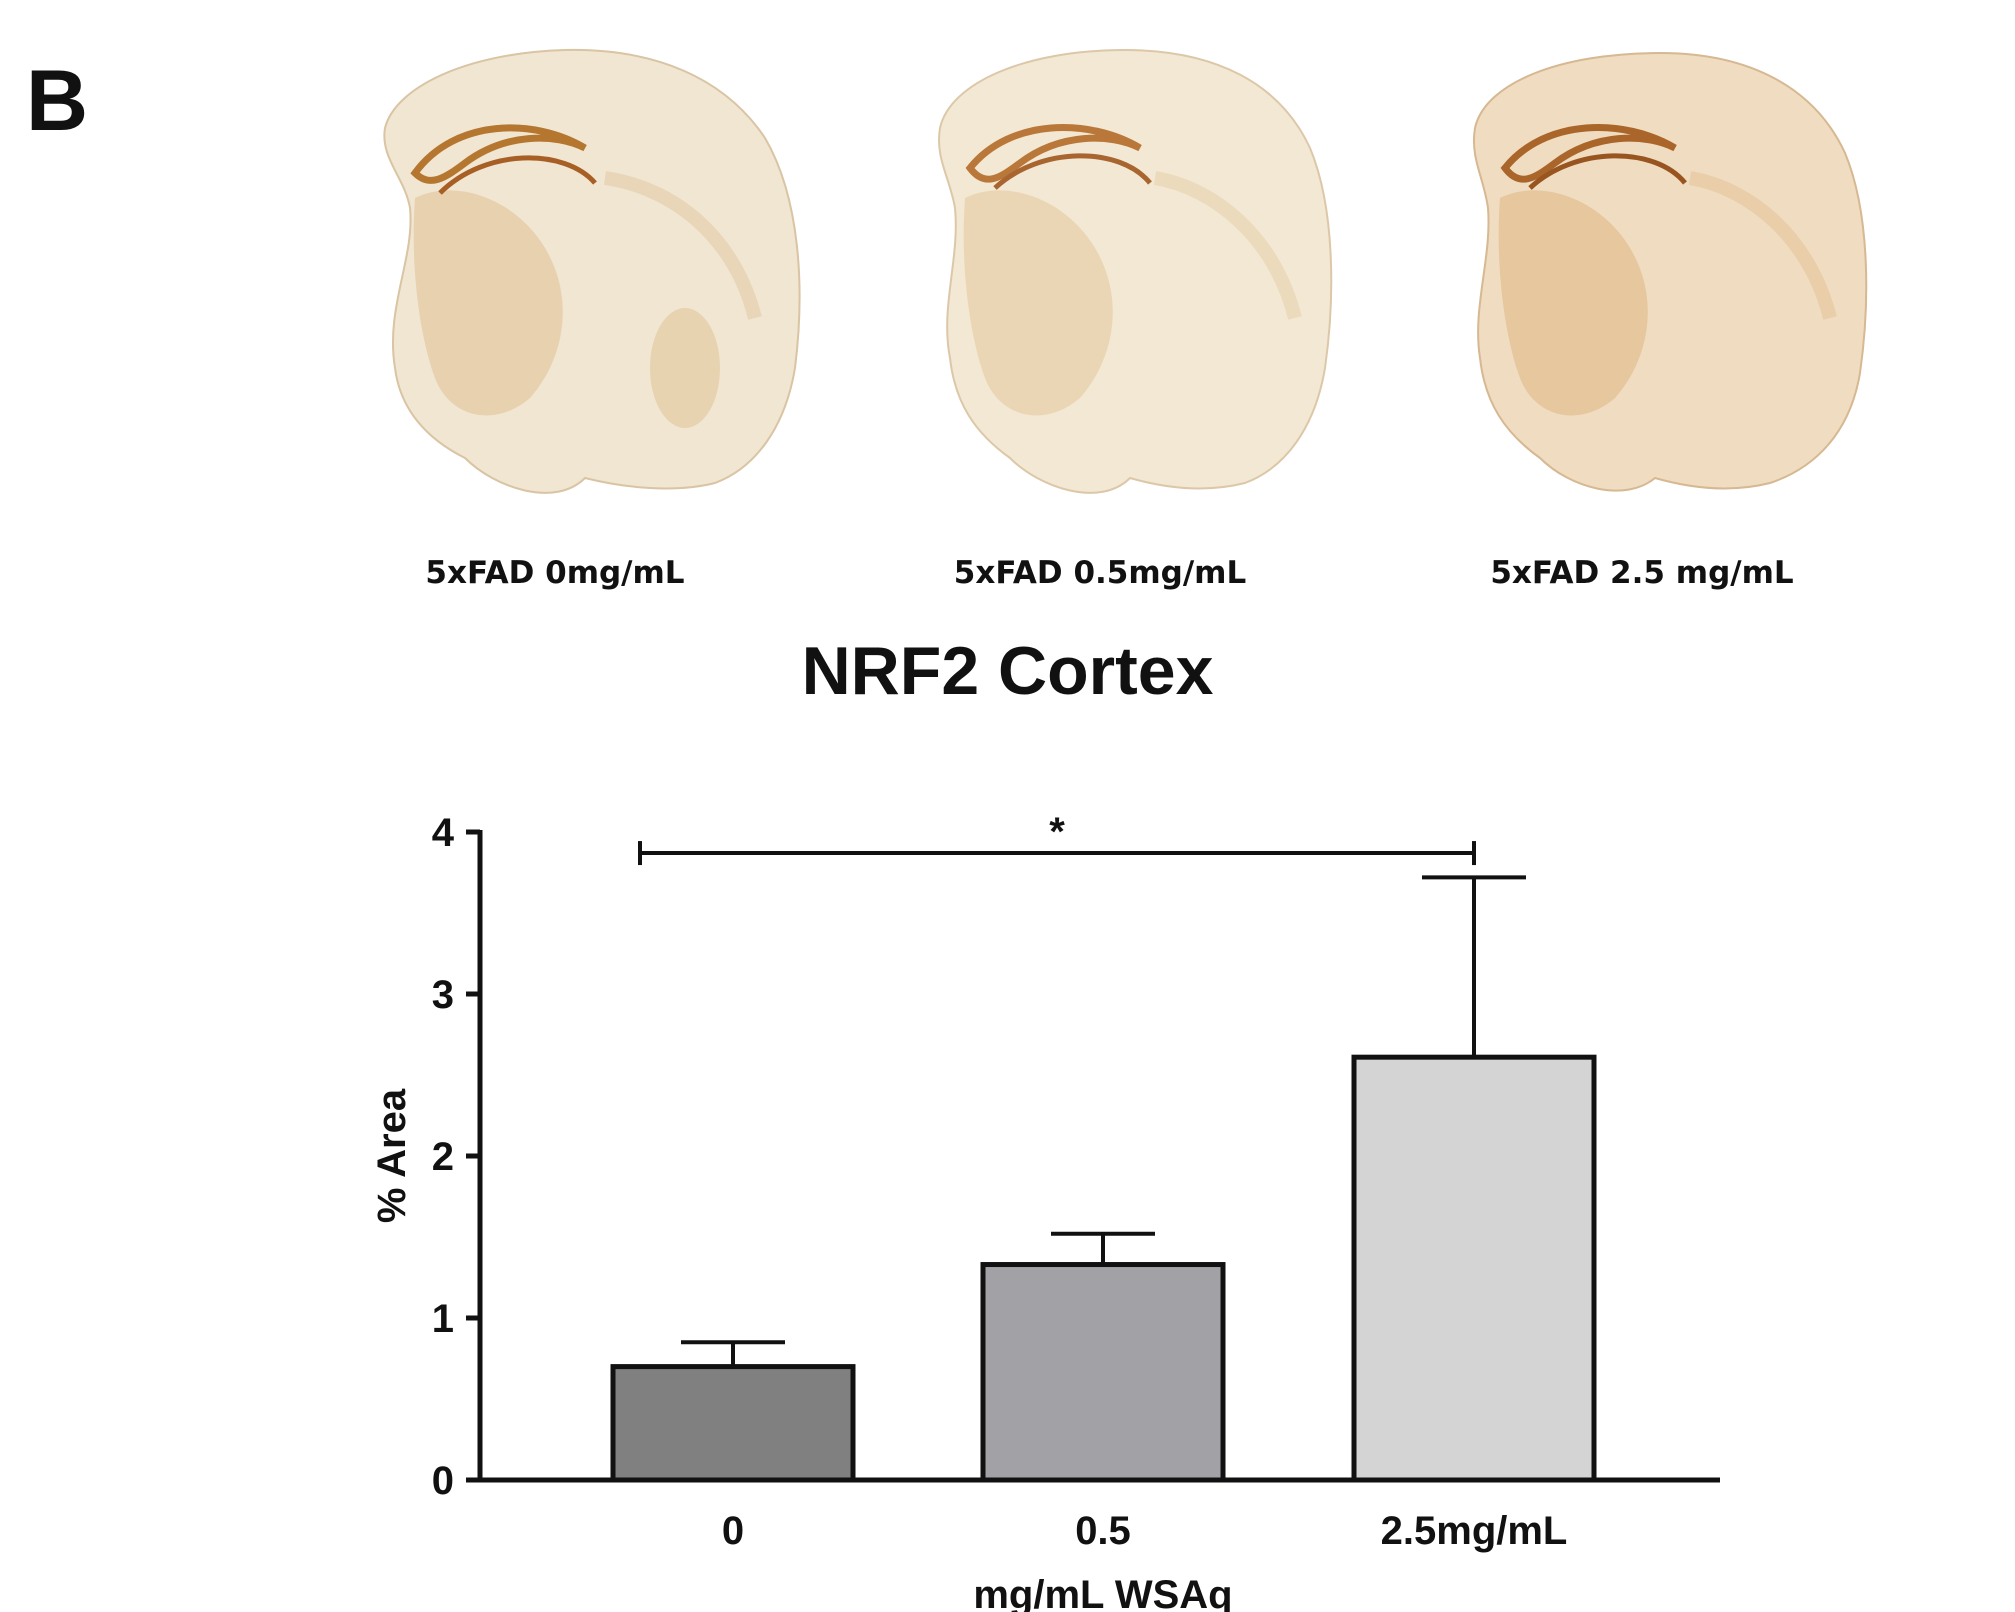 The image size is (2015, 1612). I want to click on image-caption-2: 5xFAD 2.5 mg/mL, so click(1642, 573).